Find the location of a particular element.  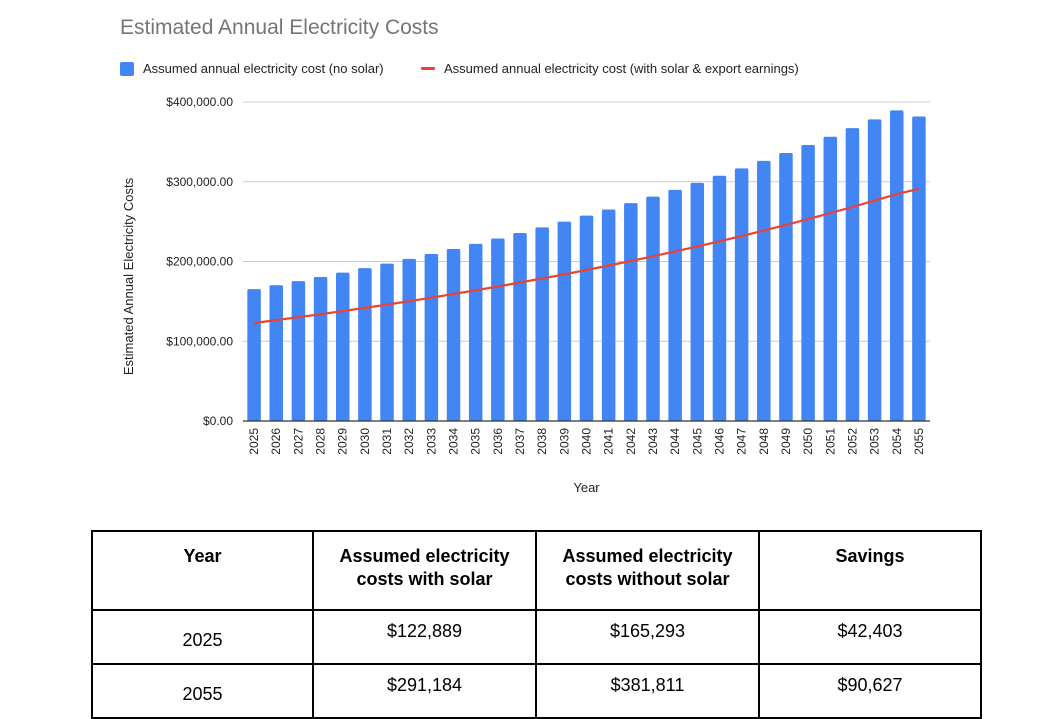

x-tick-label: 2044 is located at coordinates (675, 441).